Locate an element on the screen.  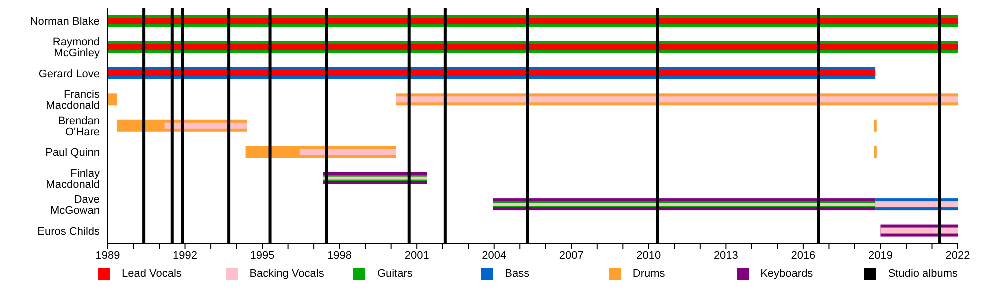
y-tick-label: Dave McGowan is located at coordinates (75, 206).